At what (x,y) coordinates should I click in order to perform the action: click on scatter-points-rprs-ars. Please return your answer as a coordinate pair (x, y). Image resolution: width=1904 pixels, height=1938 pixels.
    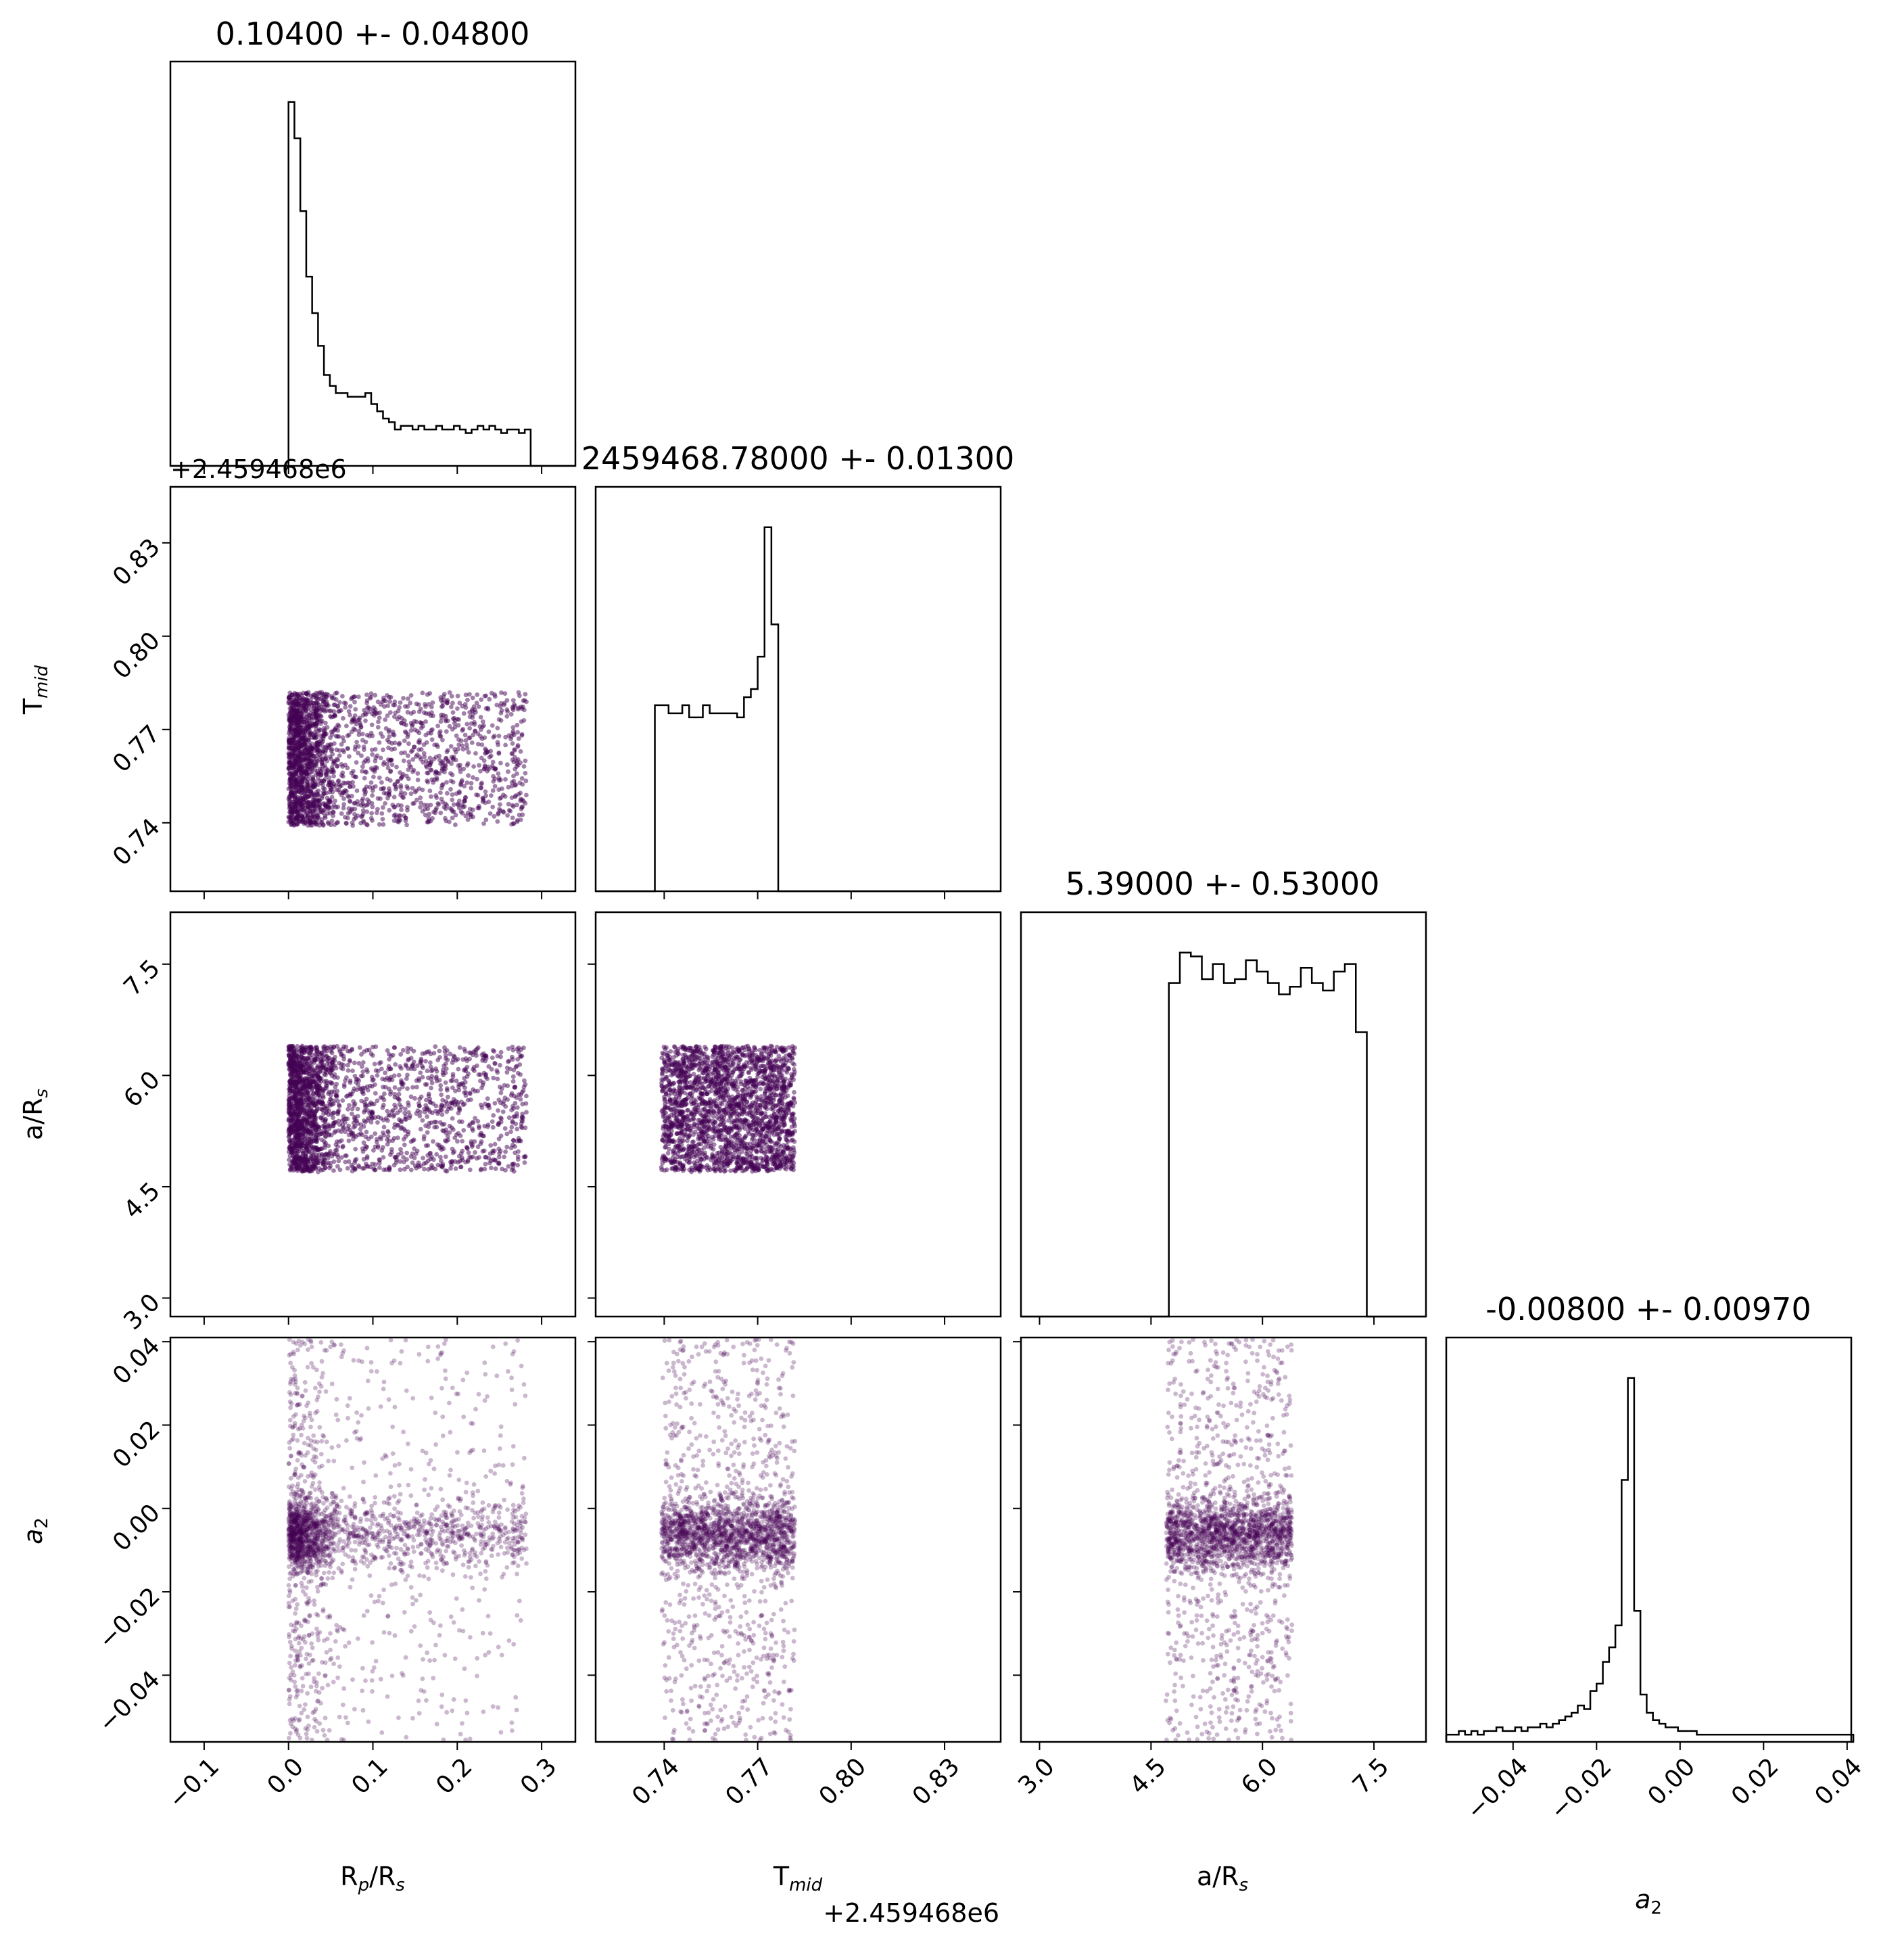
    Looking at the image, I should click on (407, 1109).